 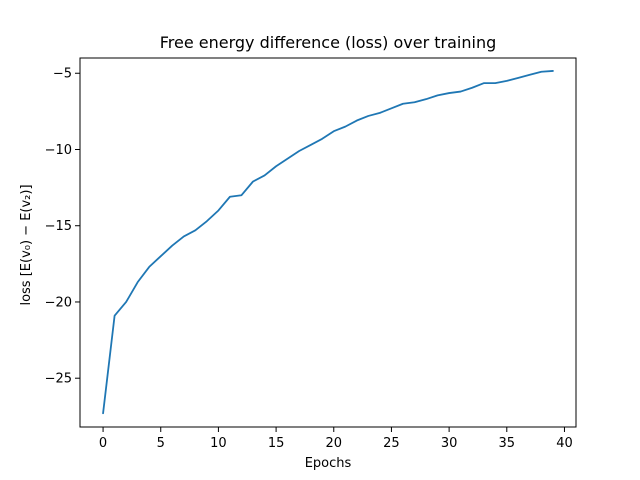 What do you see at coordinates (333, 443) in the screenshot?
I see `x-tick-label: 20` at bounding box center [333, 443].